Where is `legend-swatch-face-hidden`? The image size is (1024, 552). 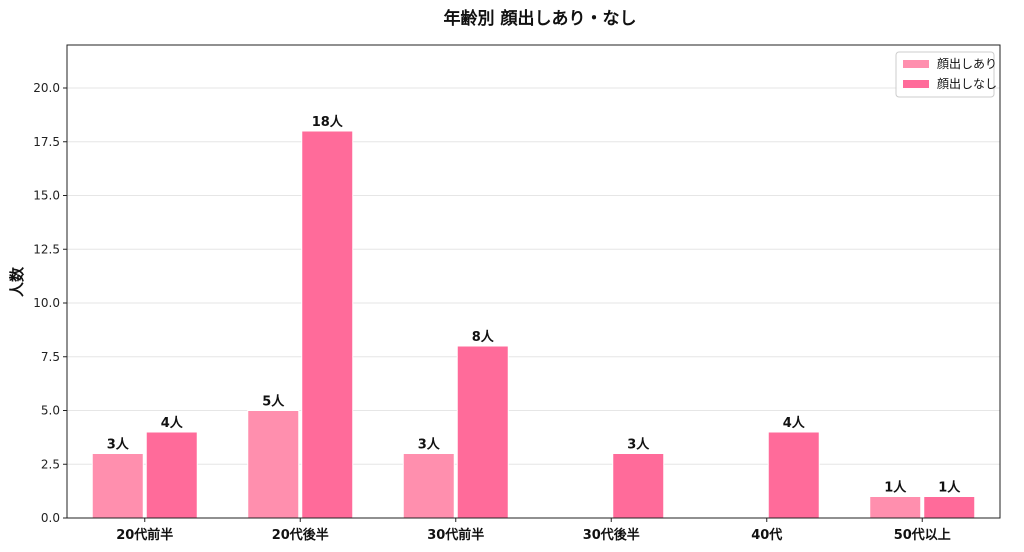
legend-swatch-face-hidden is located at coordinates (916, 84).